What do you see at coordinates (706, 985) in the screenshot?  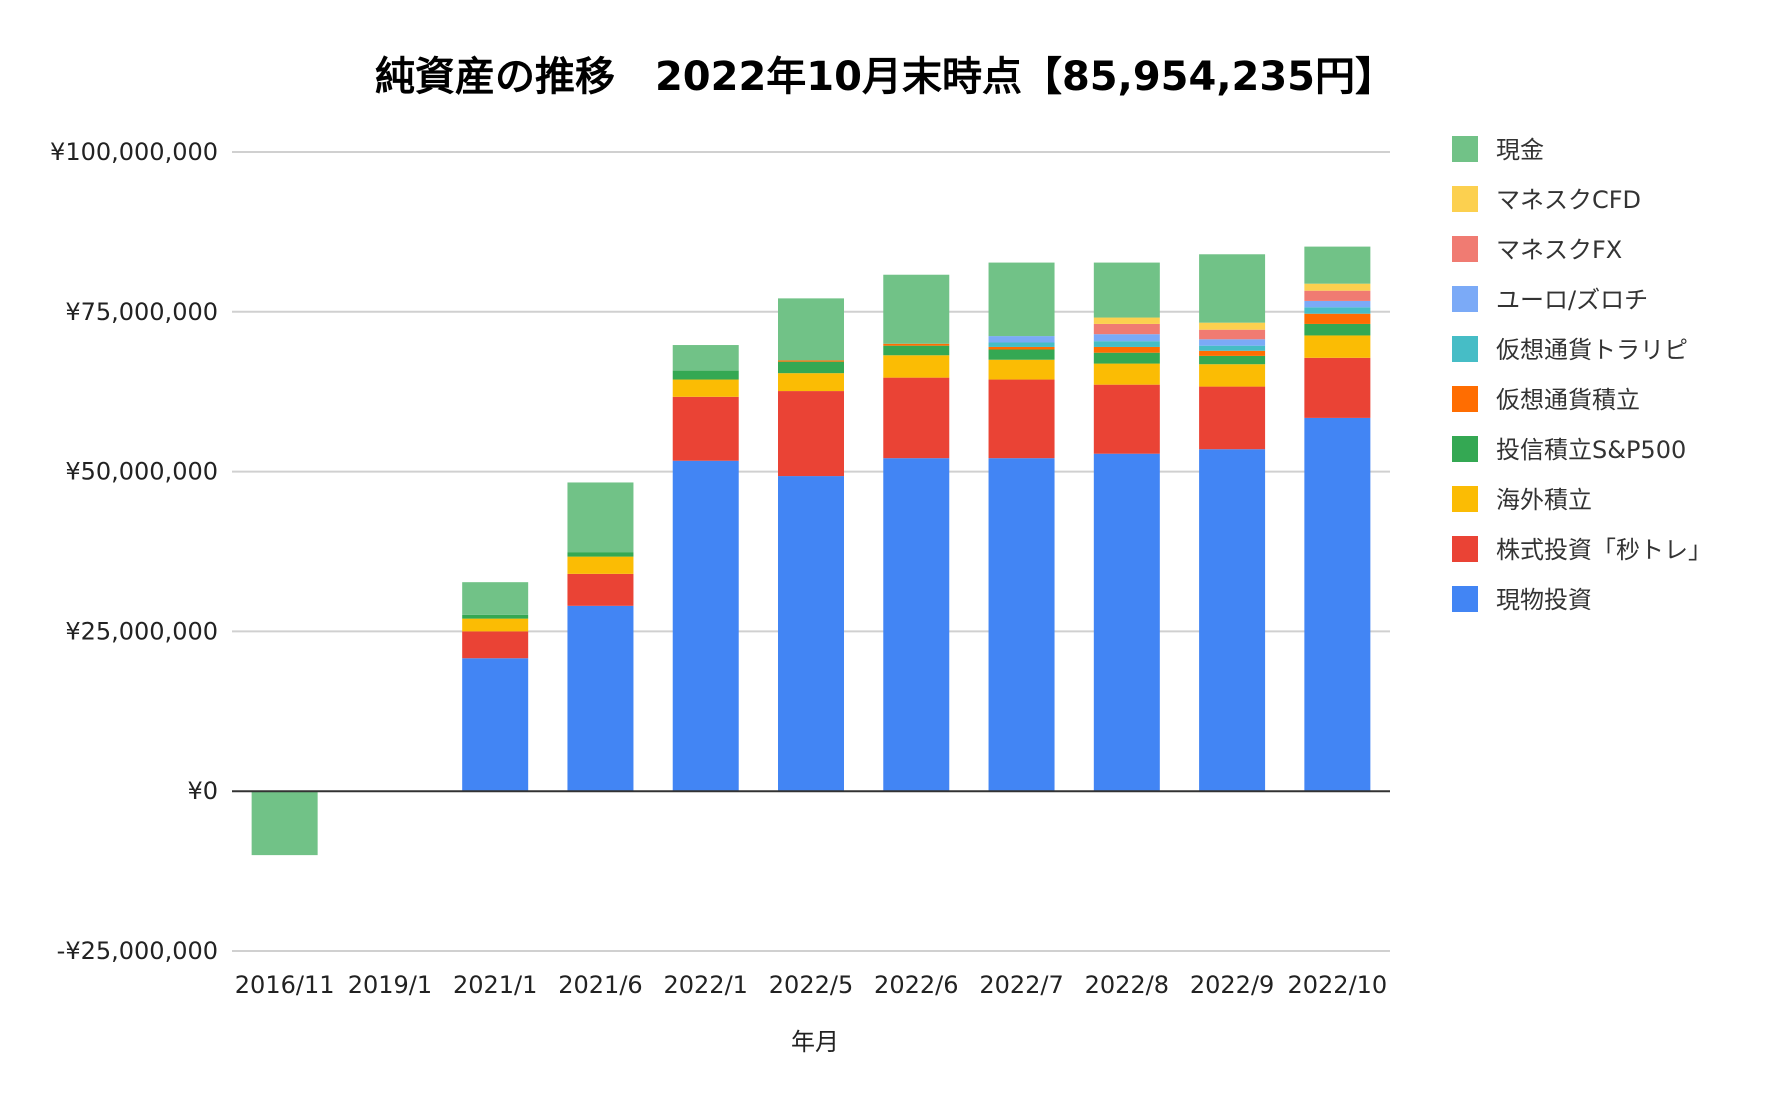 I see `x-tick-label: 2022/1` at bounding box center [706, 985].